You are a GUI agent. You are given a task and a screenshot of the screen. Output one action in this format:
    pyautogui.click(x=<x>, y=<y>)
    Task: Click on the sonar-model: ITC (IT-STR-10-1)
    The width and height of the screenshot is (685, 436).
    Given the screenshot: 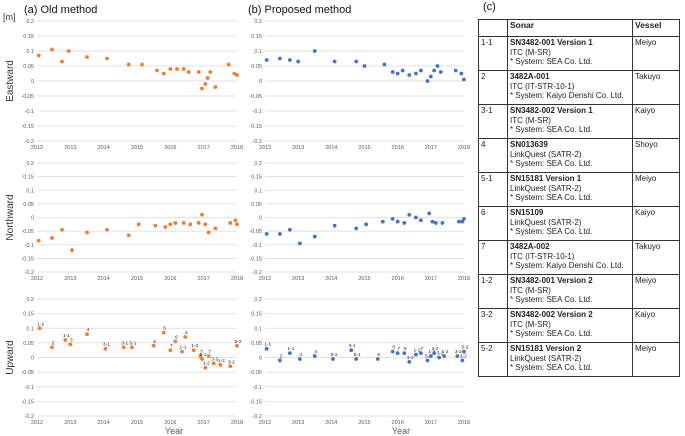 What is the action you would take?
    pyautogui.click(x=542, y=256)
    